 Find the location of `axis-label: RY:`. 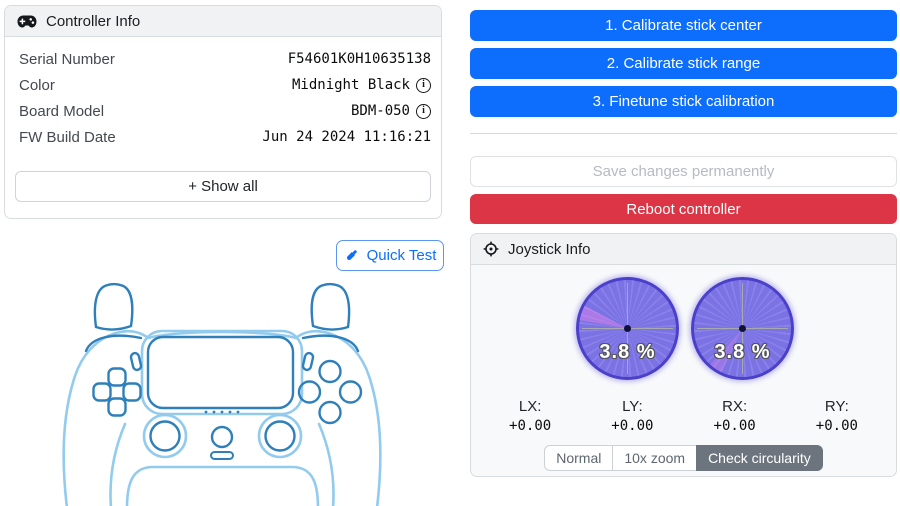

axis-label: RY: is located at coordinates (836, 406).